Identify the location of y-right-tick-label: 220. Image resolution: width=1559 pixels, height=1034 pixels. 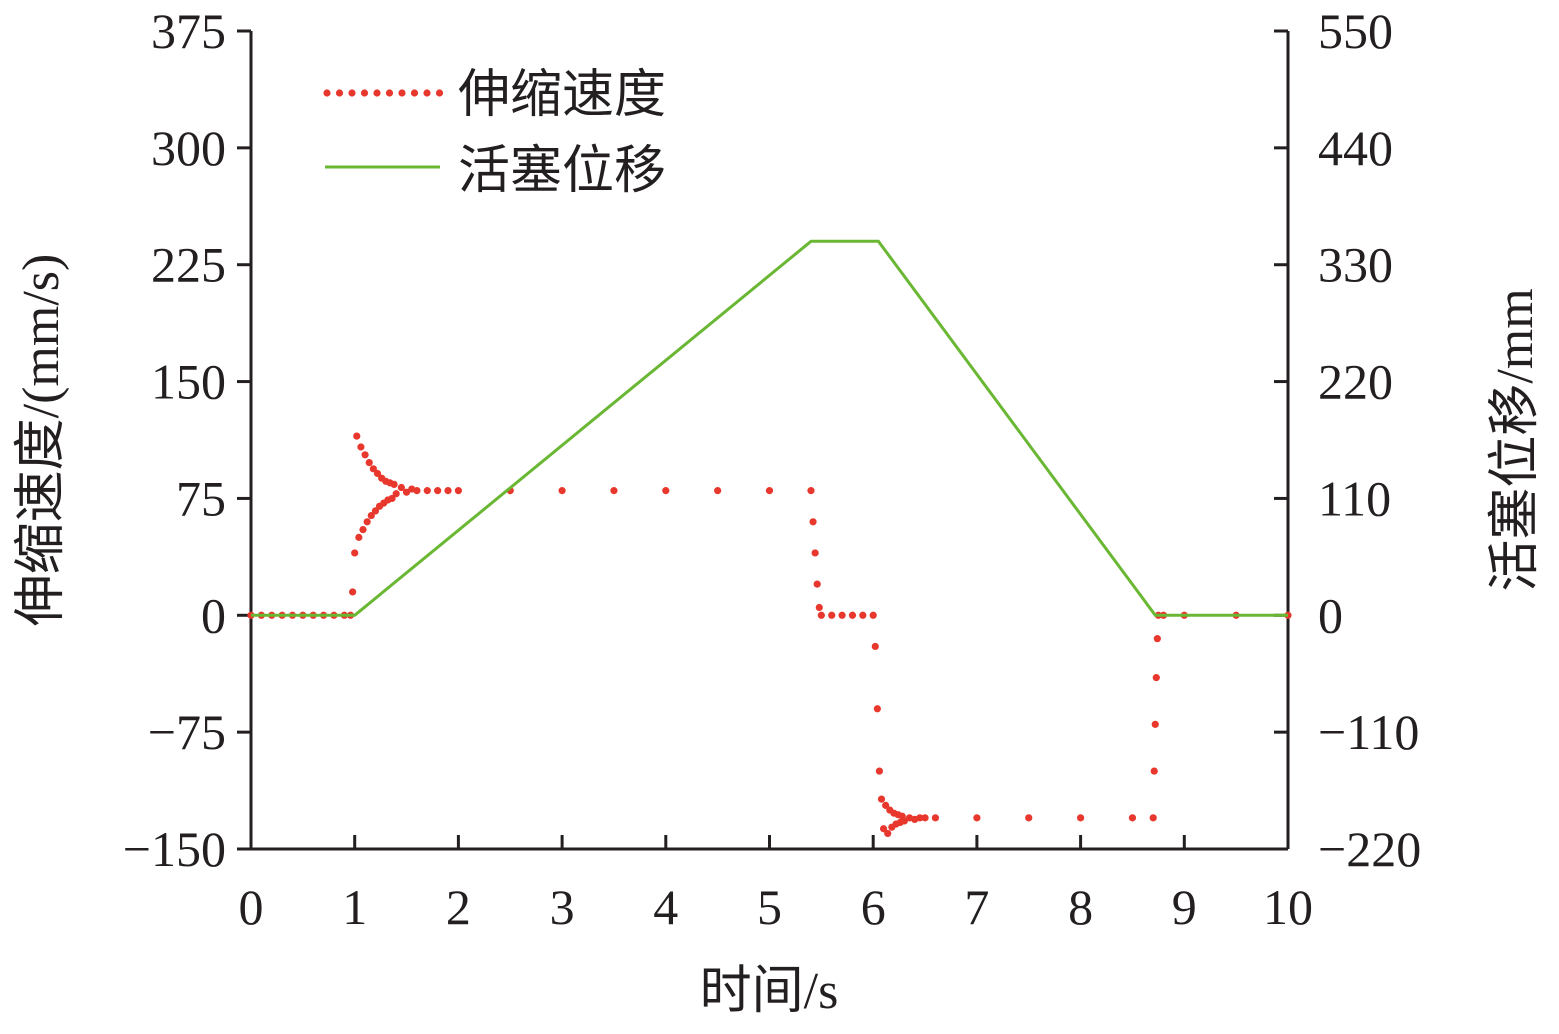
(1355, 382).